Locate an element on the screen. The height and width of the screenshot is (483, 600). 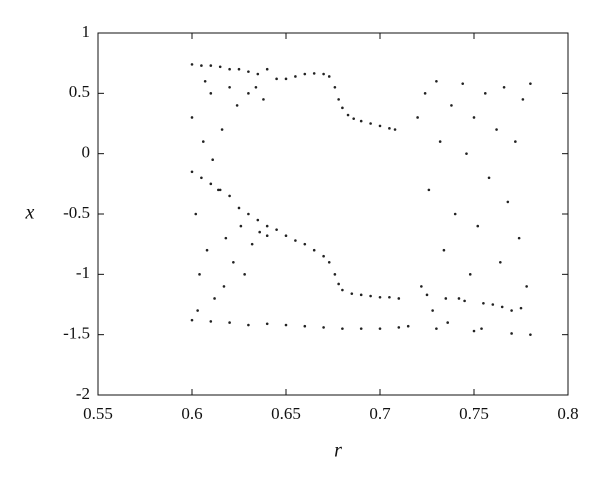
x-tick-label: 0.75 is located at coordinates (474, 413).